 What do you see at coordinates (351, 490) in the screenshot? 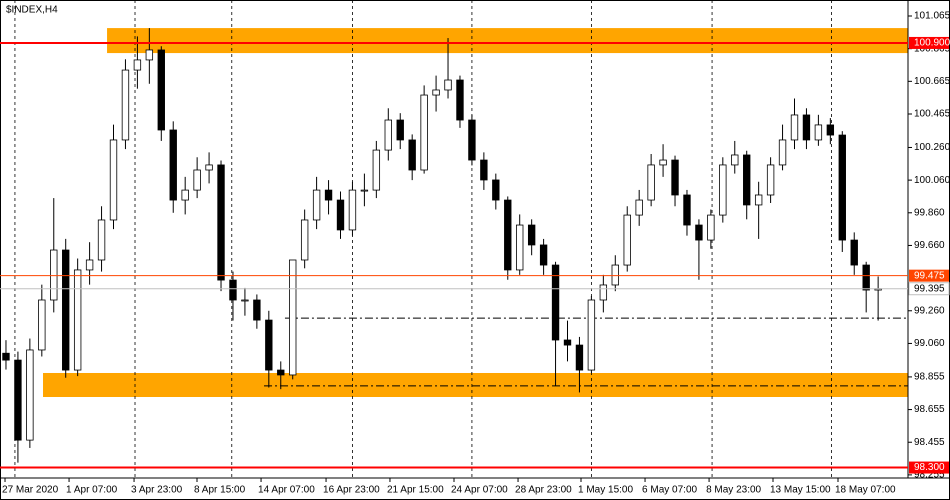
I see `x-tick-label: 16 Apr 23:00` at bounding box center [351, 490].